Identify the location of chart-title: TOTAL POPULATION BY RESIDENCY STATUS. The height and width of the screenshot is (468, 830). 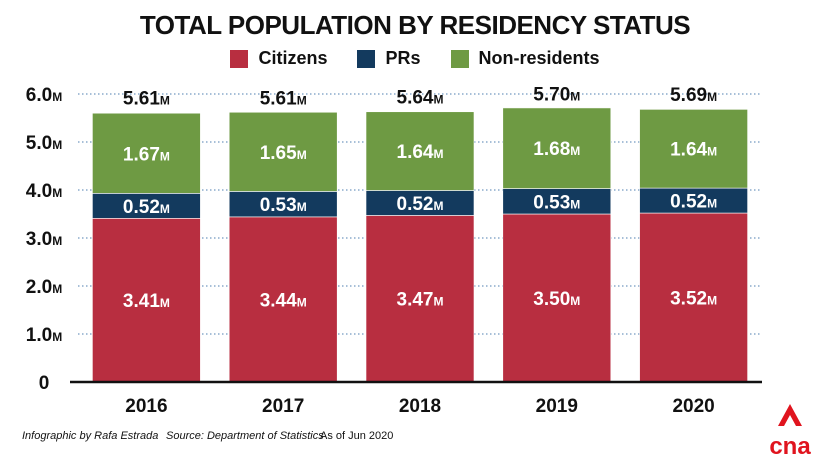
(415, 25).